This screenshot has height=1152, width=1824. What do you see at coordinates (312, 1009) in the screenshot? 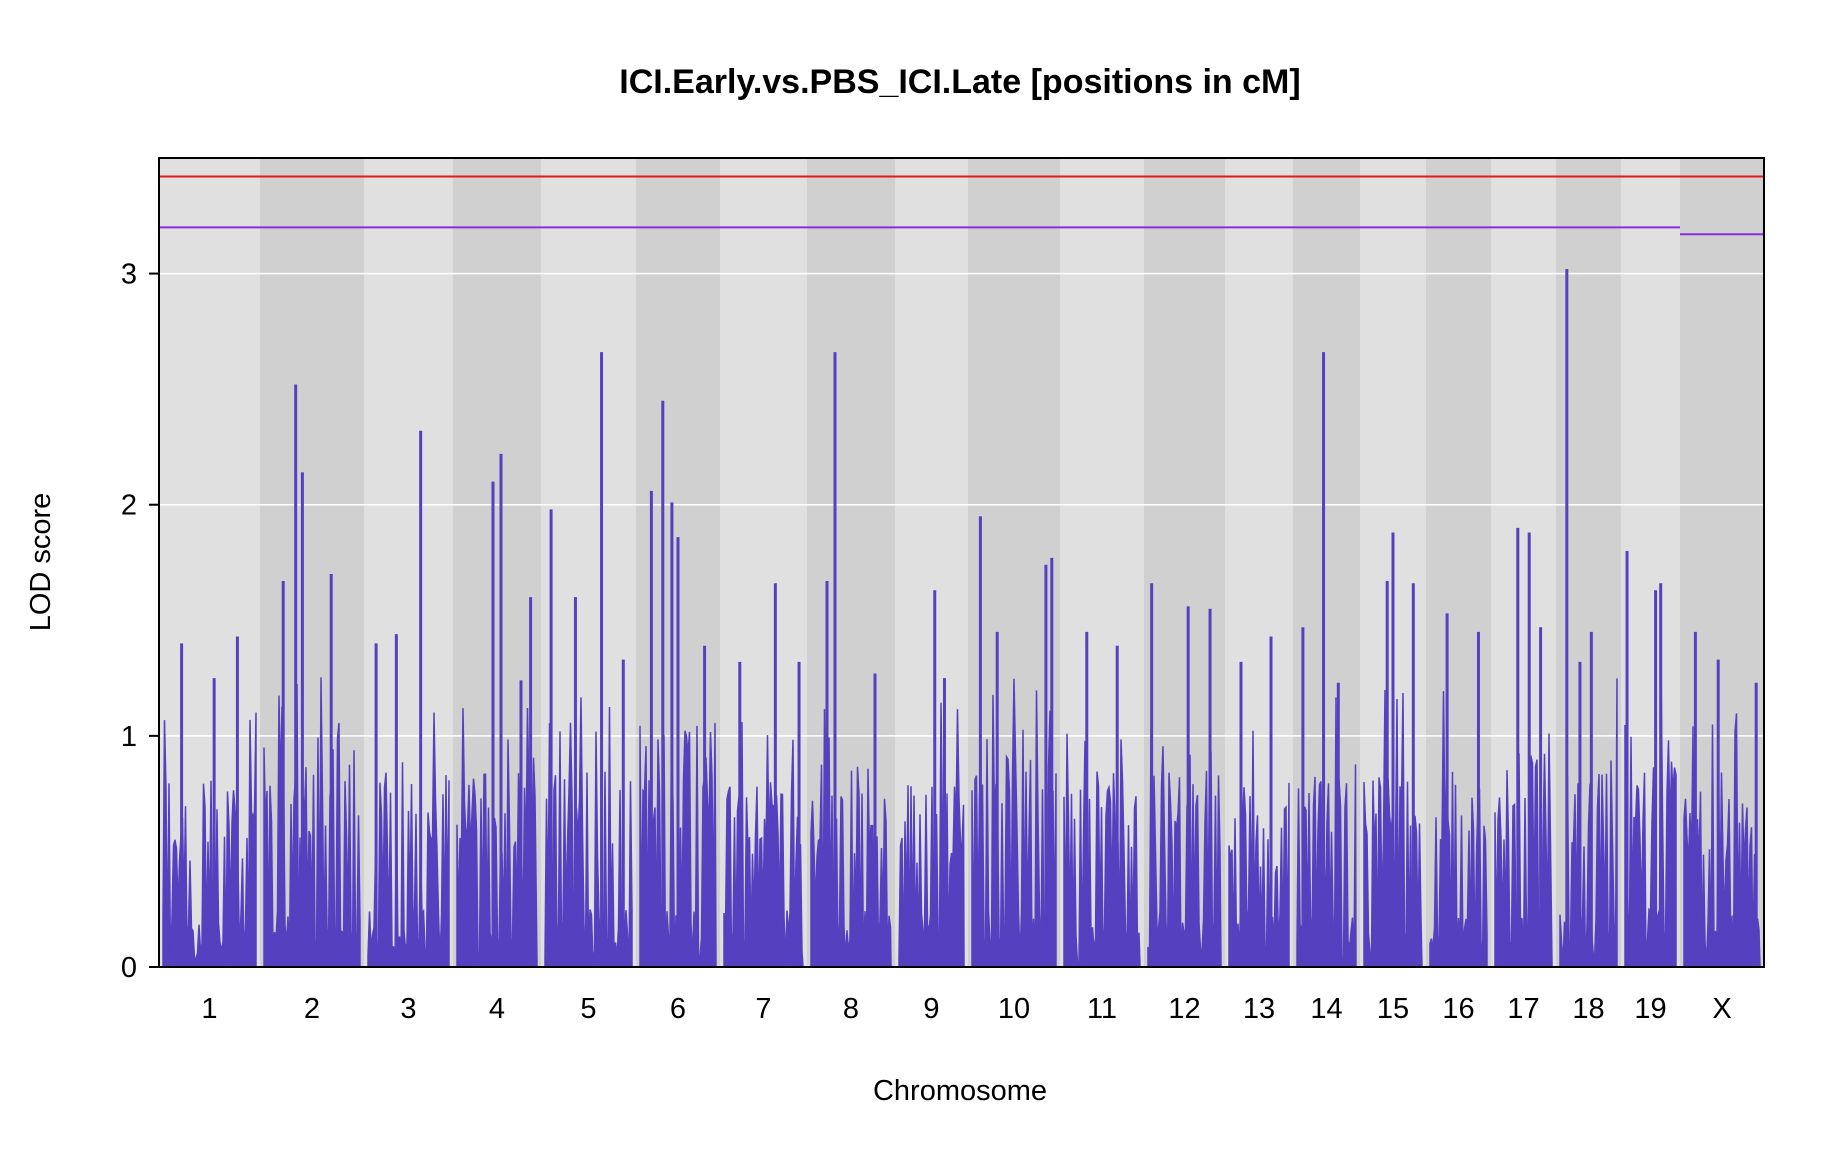
I see `x-tick-label-chr-2: 2` at bounding box center [312, 1009].